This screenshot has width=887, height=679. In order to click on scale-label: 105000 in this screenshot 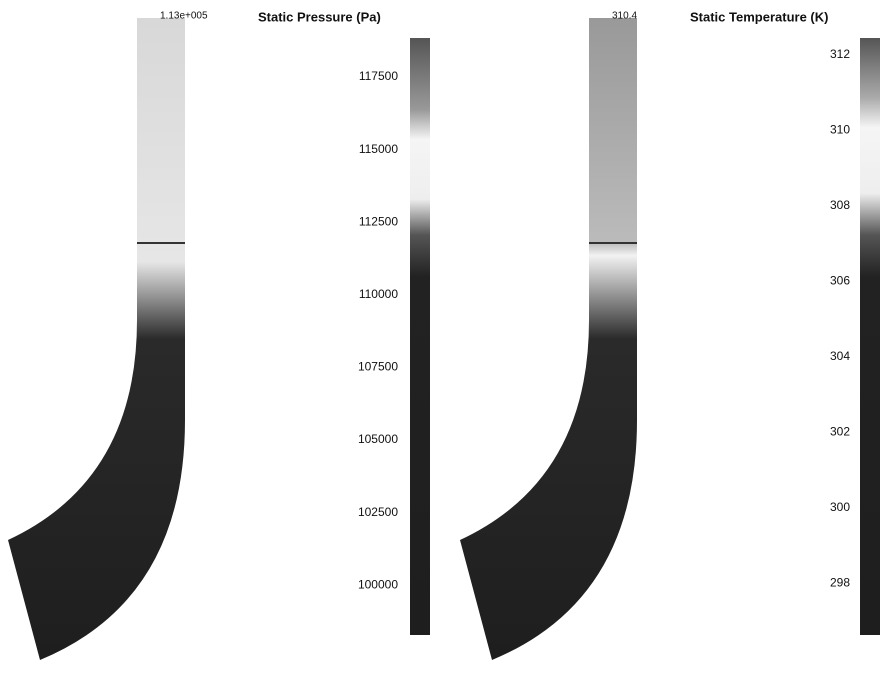, I will do `click(378, 439)`.